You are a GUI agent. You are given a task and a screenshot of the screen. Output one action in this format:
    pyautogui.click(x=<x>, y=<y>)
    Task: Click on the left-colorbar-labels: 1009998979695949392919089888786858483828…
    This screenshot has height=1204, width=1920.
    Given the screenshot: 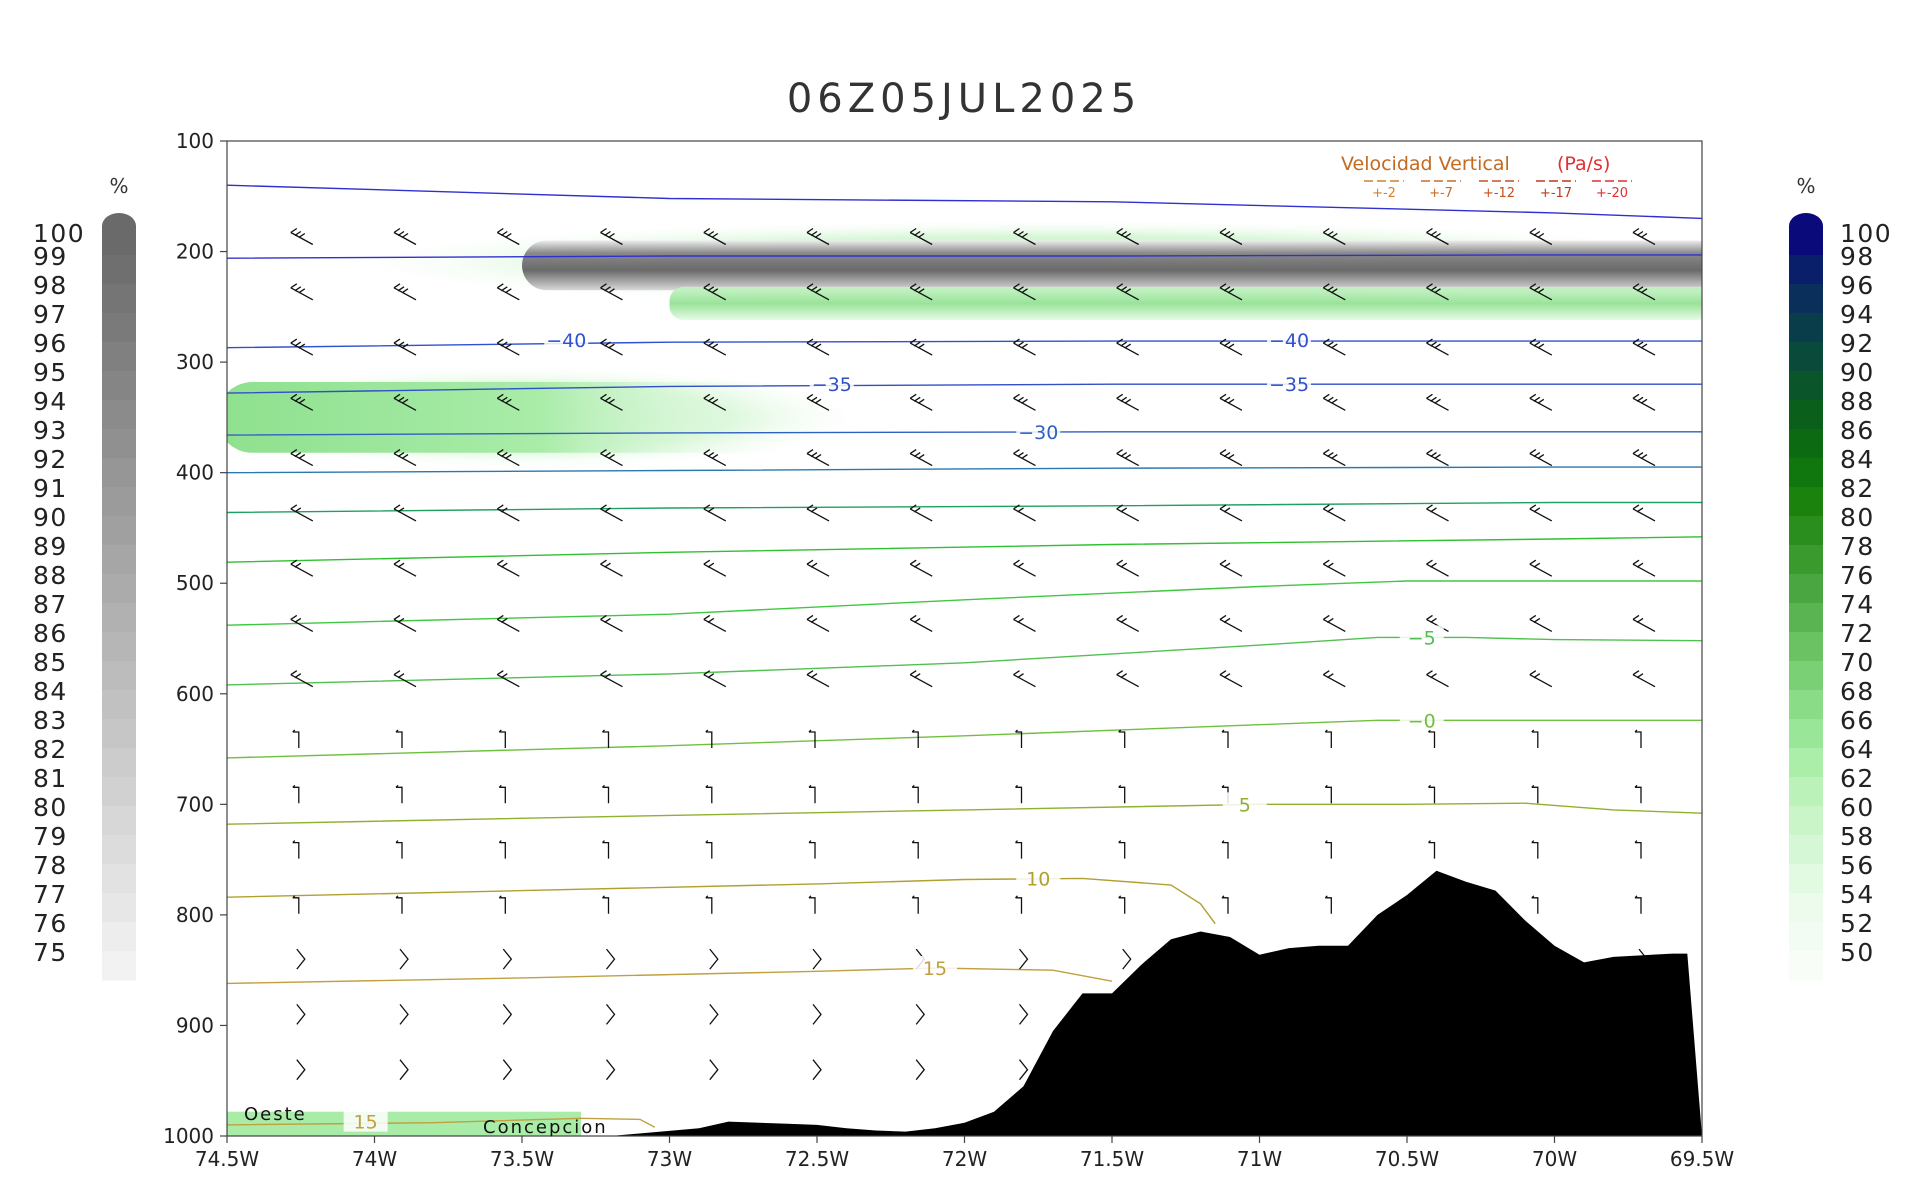 What is the action you would take?
    pyautogui.click(x=58, y=593)
    